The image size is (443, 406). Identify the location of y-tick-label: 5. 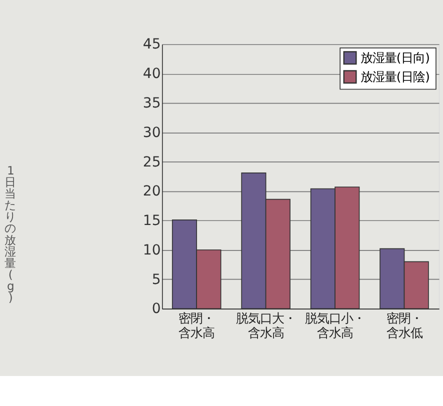
(156, 280).